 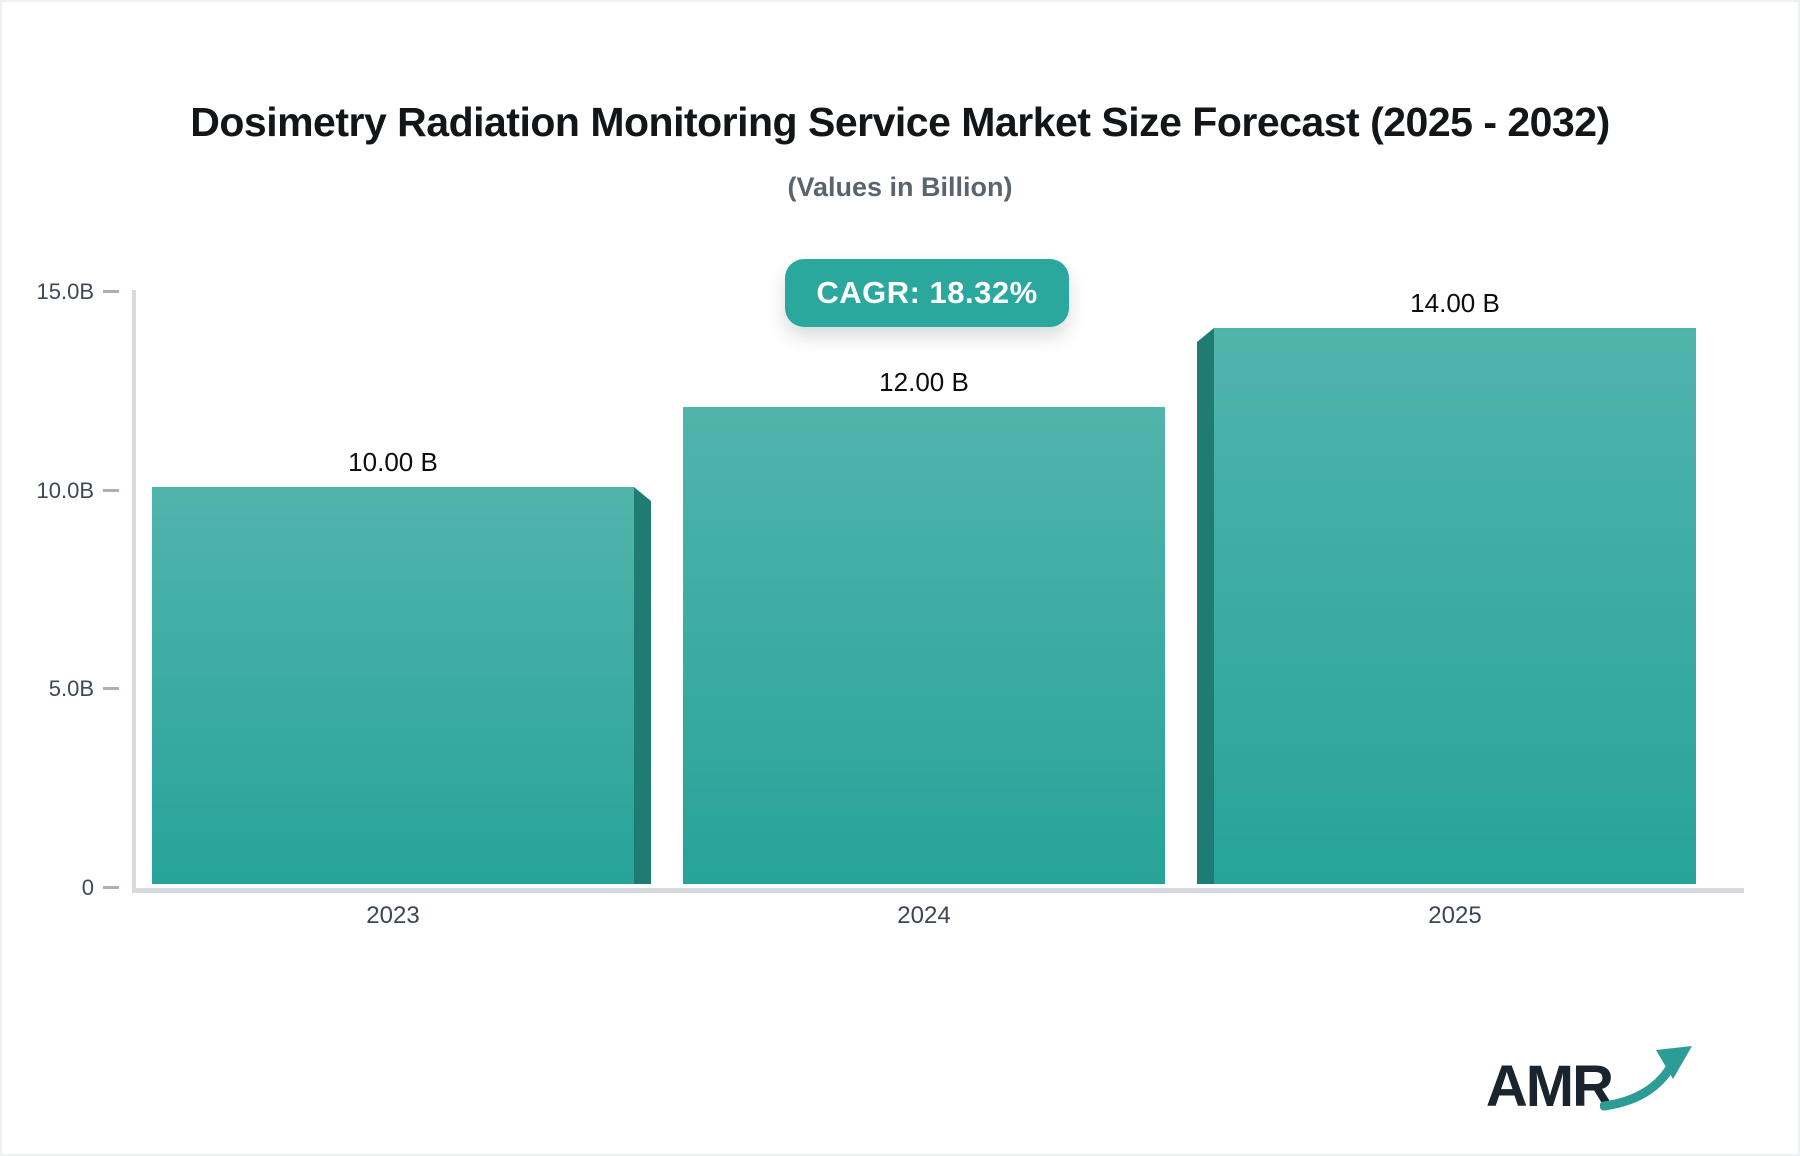 I want to click on x-category-label: 2025, so click(x=1455, y=915).